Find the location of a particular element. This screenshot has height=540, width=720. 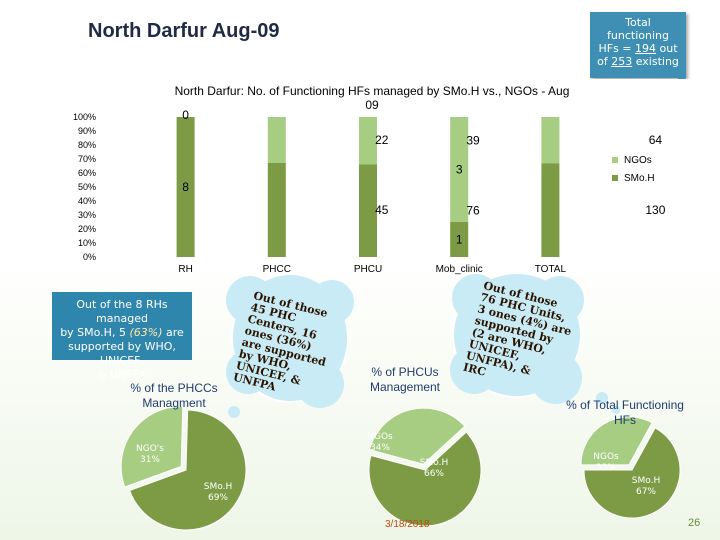

x-tick-label: TOTAL is located at coordinates (551, 269).